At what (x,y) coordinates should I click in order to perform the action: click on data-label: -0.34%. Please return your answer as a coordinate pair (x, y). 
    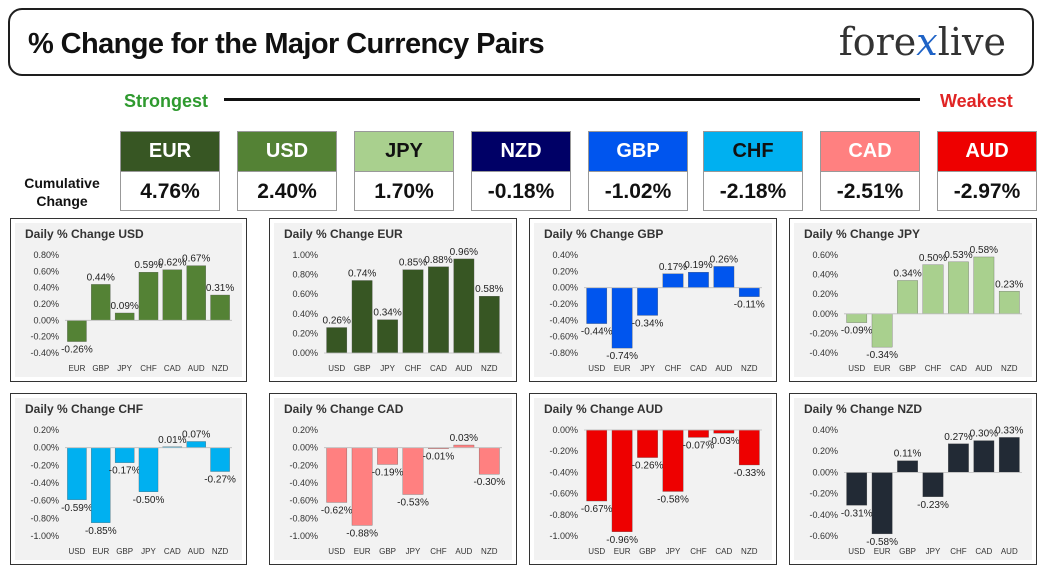
    Looking at the image, I should click on (882, 355).